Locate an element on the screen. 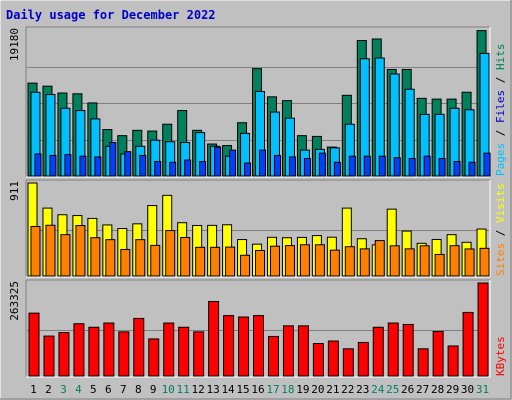 The height and width of the screenshot is (400, 512). y-max-label-hits-files-pages: 19180 is located at coordinates (14, 44).